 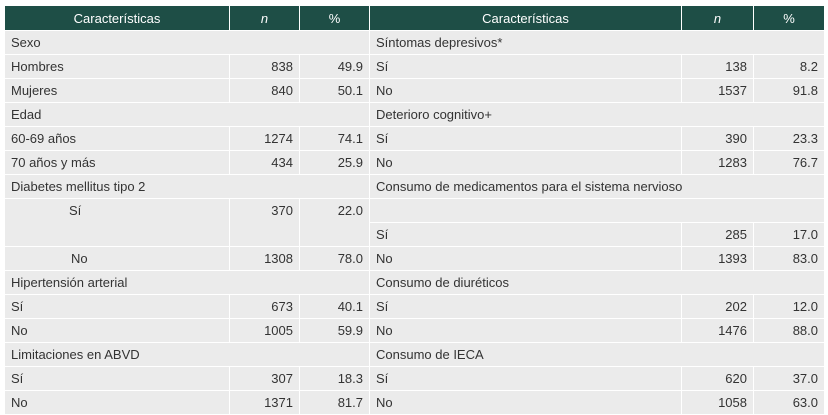 I want to click on row-n: 1058, so click(x=717, y=402).